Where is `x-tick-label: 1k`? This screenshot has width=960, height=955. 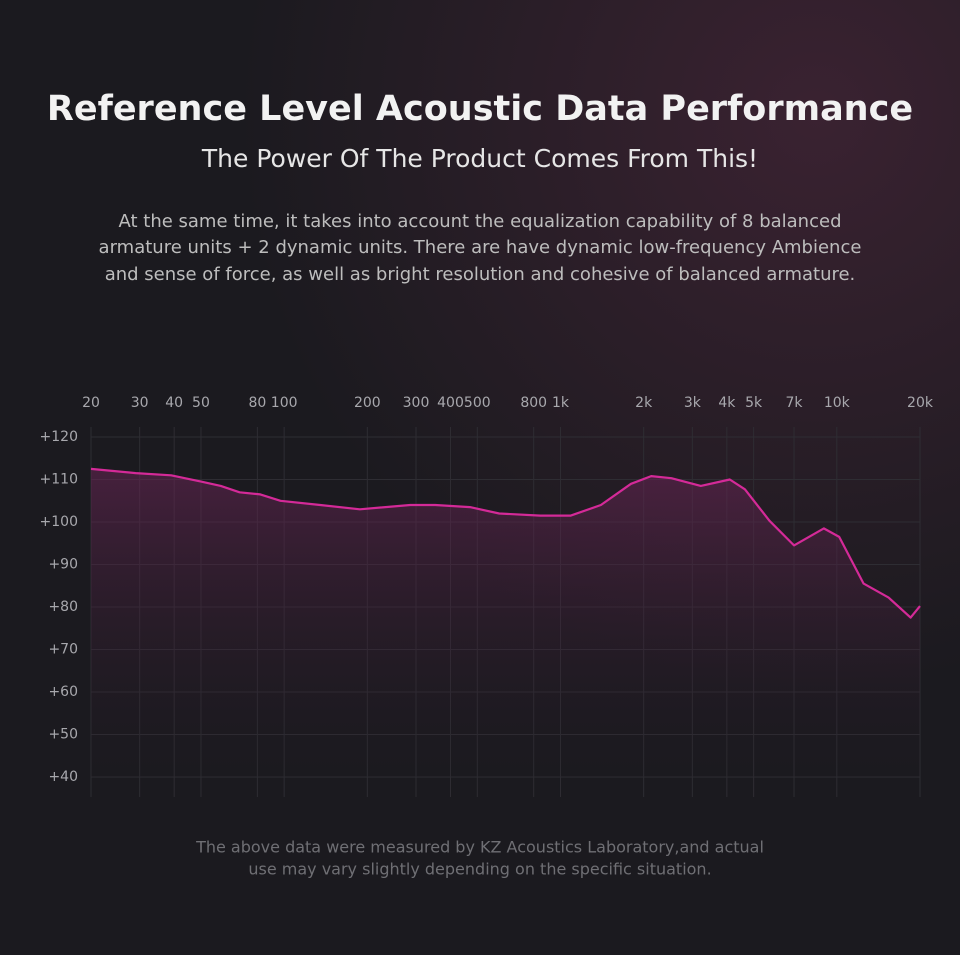 x-tick-label: 1k is located at coordinates (561, 403).